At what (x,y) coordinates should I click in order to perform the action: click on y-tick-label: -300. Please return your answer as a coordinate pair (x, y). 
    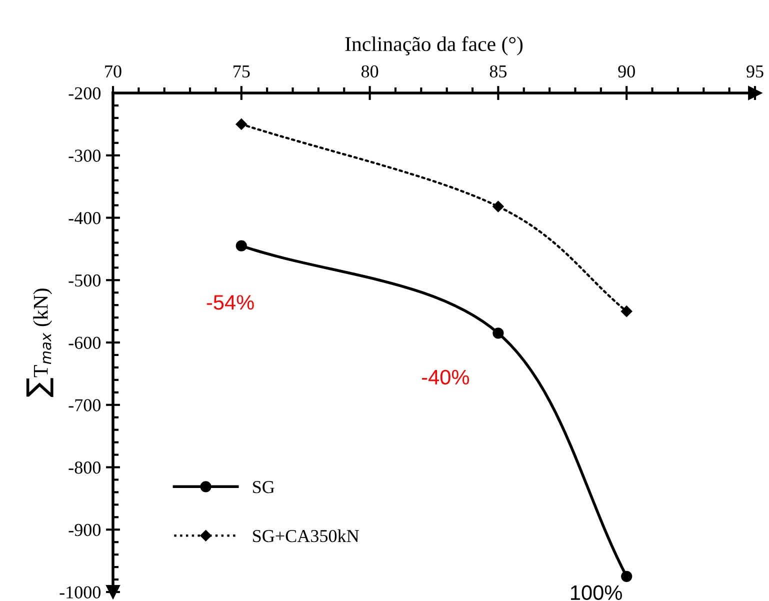
    Looking at the image, I should click on (84, 156).